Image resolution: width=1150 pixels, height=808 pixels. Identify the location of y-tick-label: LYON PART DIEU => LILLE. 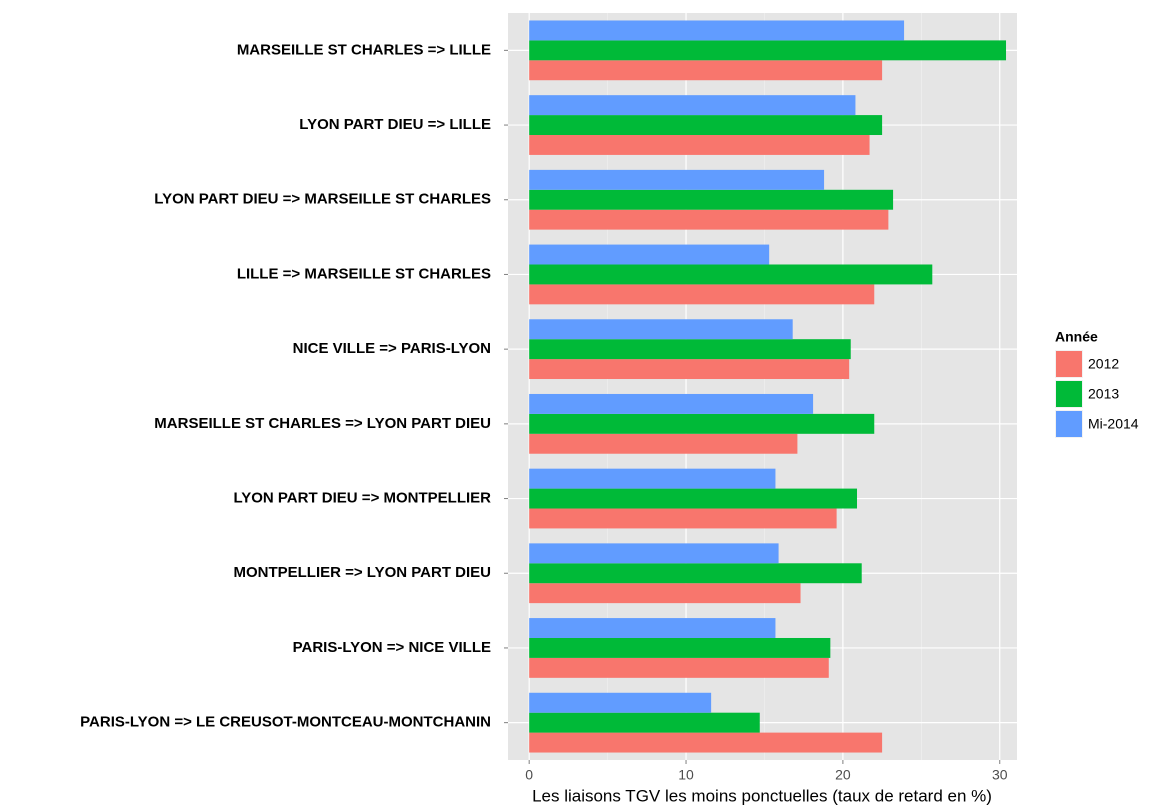
(395, 124).